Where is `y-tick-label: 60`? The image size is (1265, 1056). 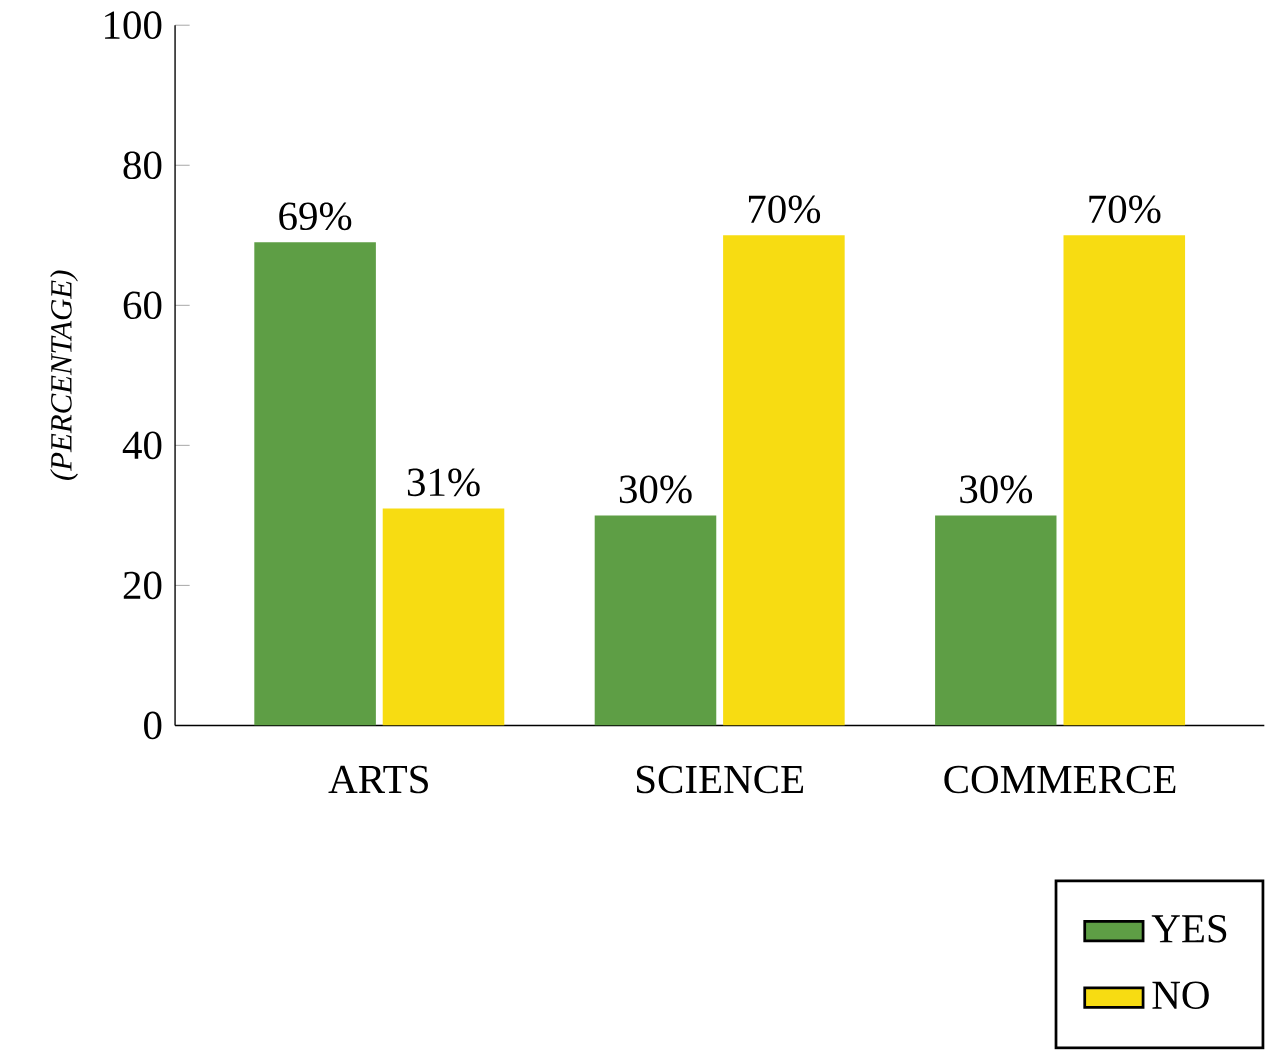 y-tick-label: 60 is located at coordinates (142, 305).